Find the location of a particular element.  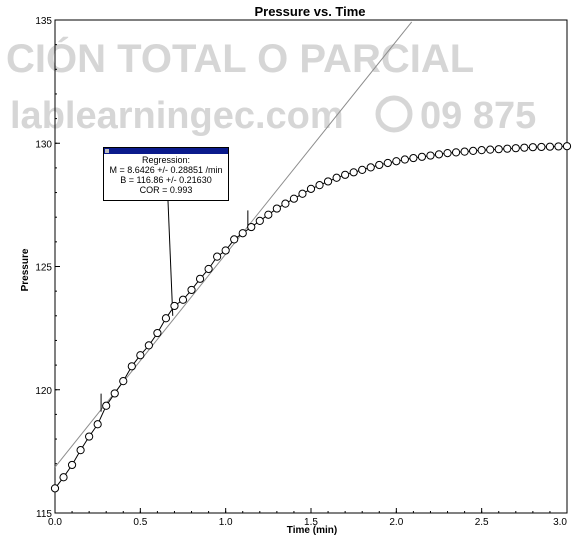

x-tick-label: 2.0 is located at coordinates (396, 522).